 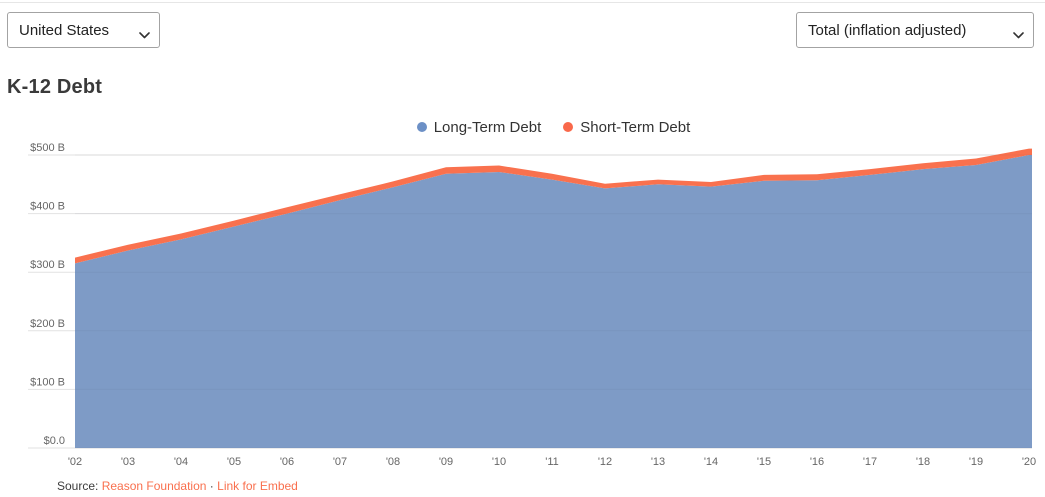 I want to click on legend-label-long-term: Long-Term Debt, so click(x=487, y=127).